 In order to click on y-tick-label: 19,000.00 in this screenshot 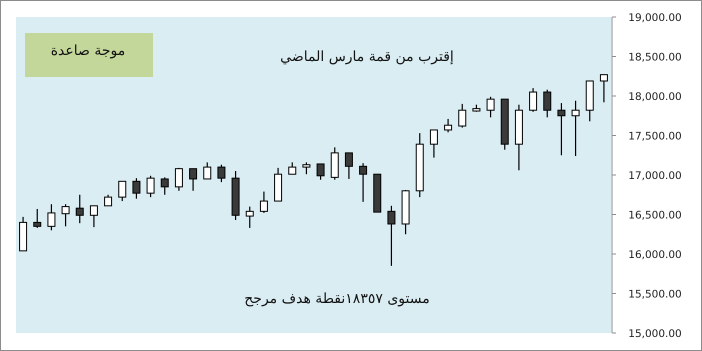, I will do `click(655, 18)`.